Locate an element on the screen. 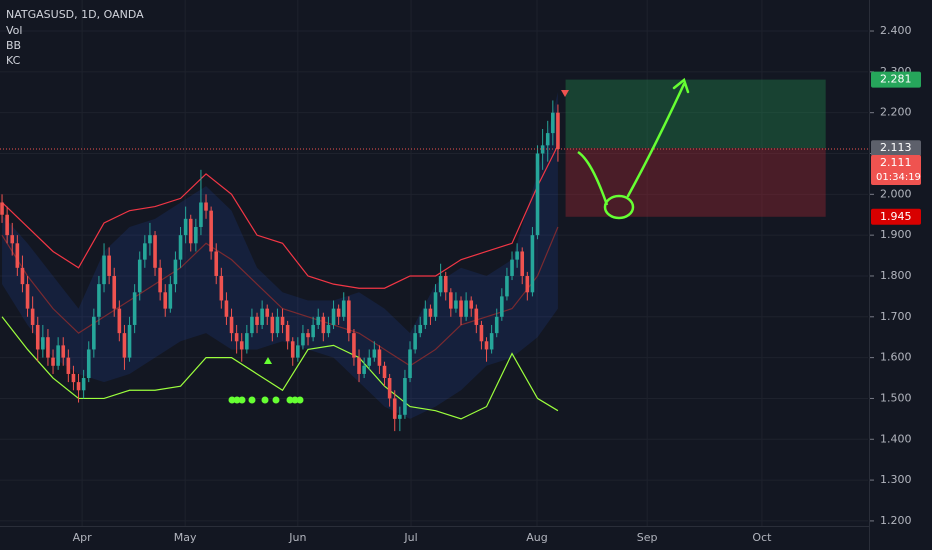  countdown-label: 01:34:19 is located at coordinates (898, 177).